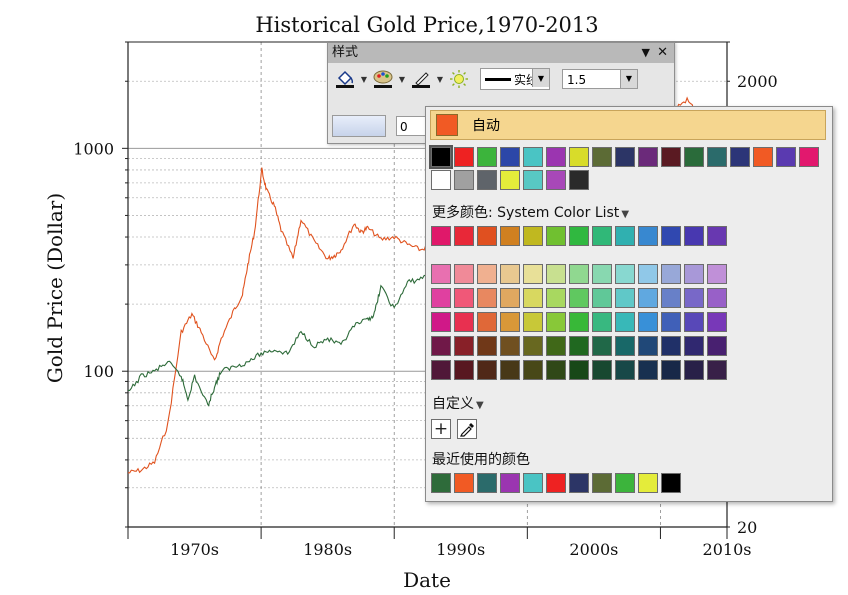 The image size is (848, 595). I want to click on pin-arrow-icon: ▼, so click(645, 52).